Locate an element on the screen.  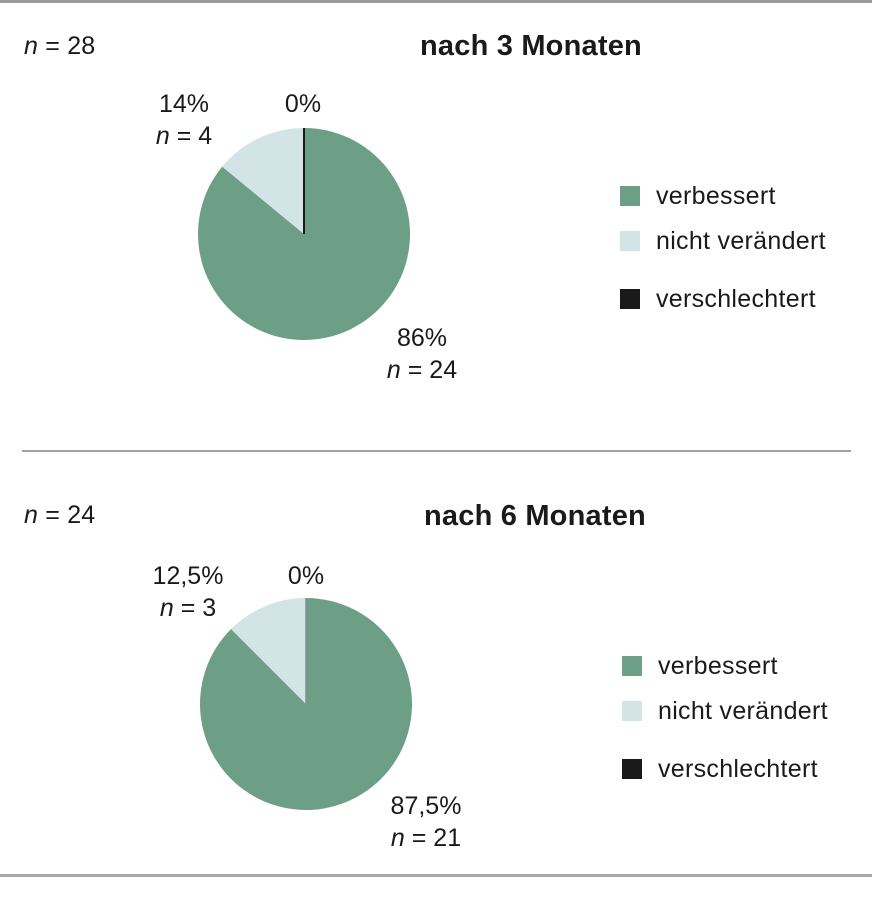
chart-title: nach 6 Monaten is located at coordinates (535, 516).